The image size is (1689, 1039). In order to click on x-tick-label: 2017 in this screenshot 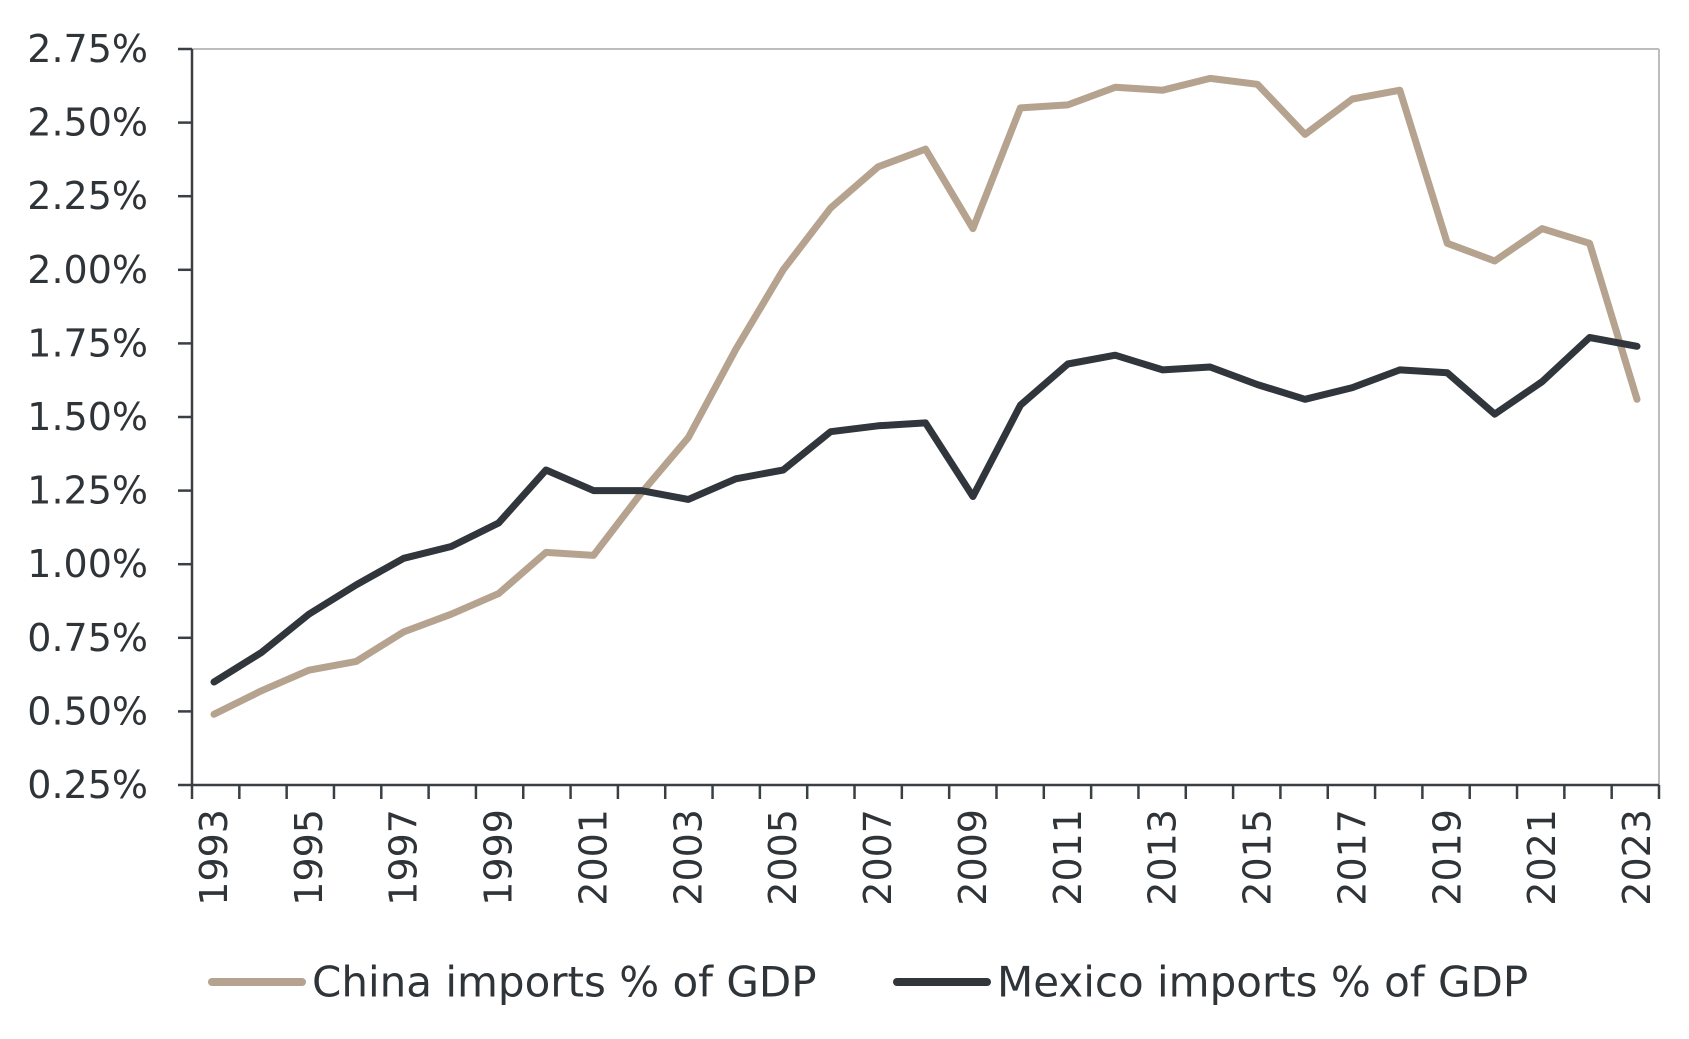, I will do `click(1352, 857)`.